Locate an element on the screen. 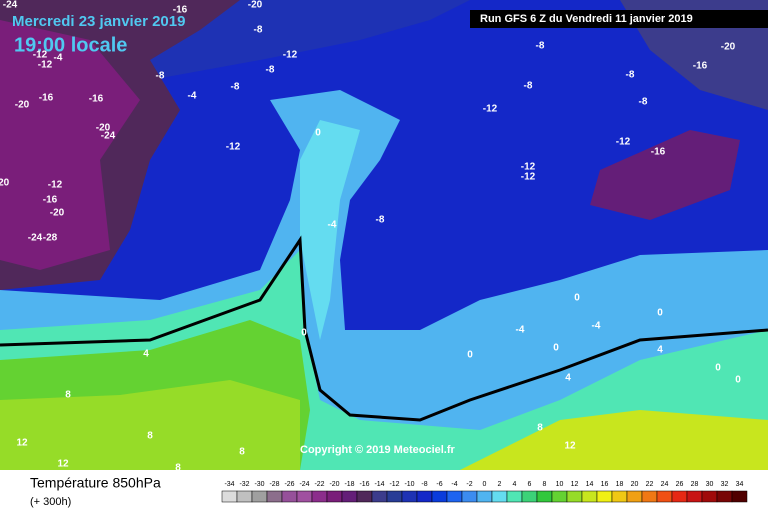  legend-label: 14 is located at coordinates (590, 484).